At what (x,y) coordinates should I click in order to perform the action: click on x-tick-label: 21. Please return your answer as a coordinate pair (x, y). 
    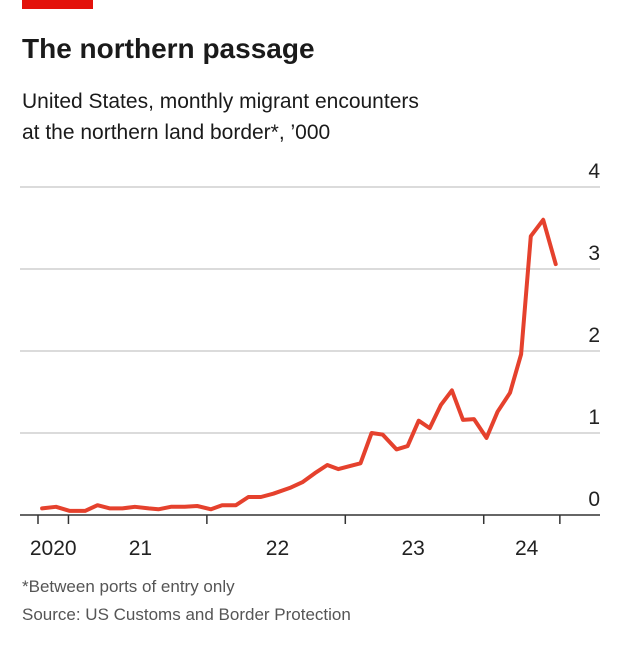
    Looking at the image, I should click on (140, 548).